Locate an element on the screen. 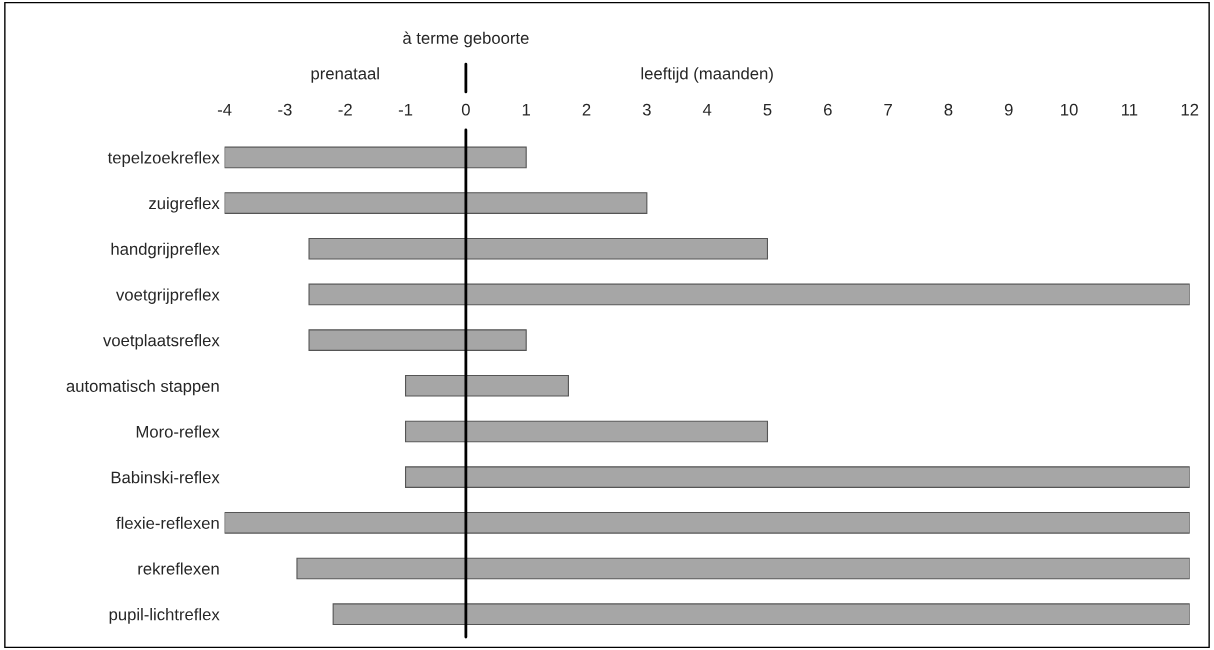 Image resolution: width=1214 pixels, height=650 pixels. x-tick-label: -3 is located at coordinates (285, 109).